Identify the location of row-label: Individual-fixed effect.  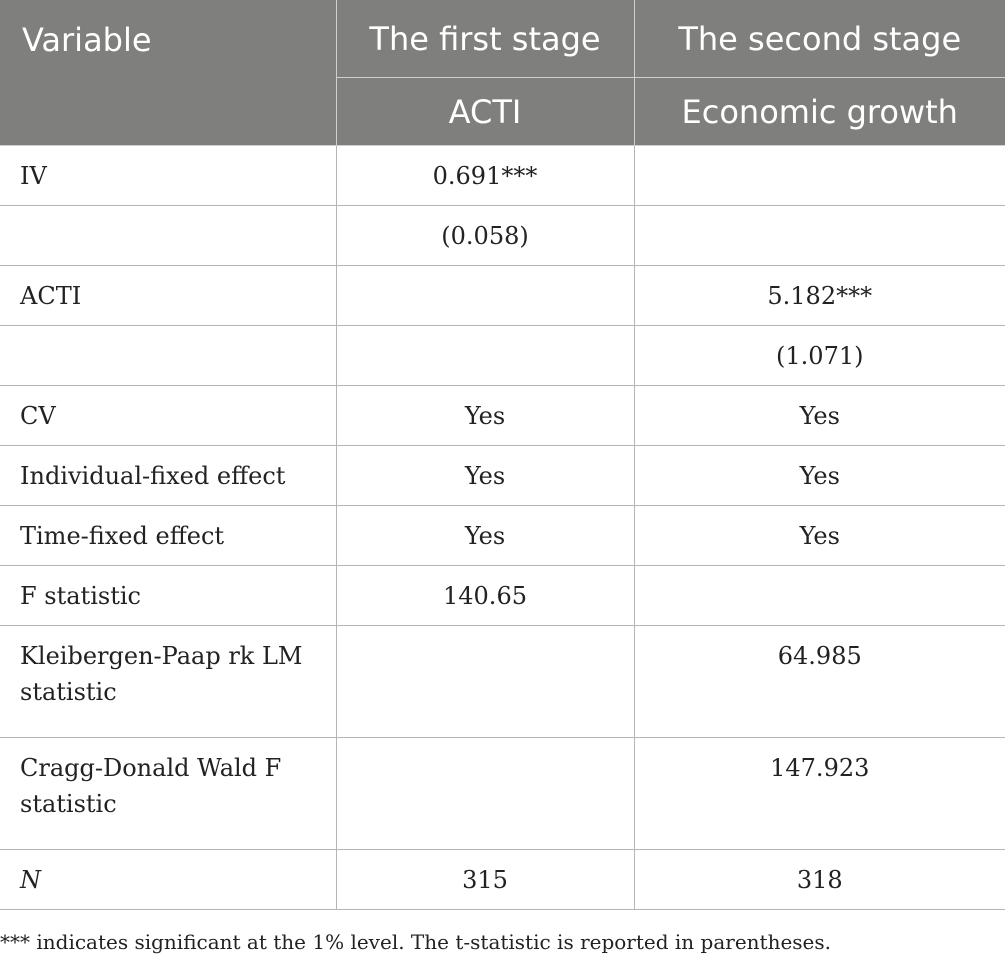
(168, 475).